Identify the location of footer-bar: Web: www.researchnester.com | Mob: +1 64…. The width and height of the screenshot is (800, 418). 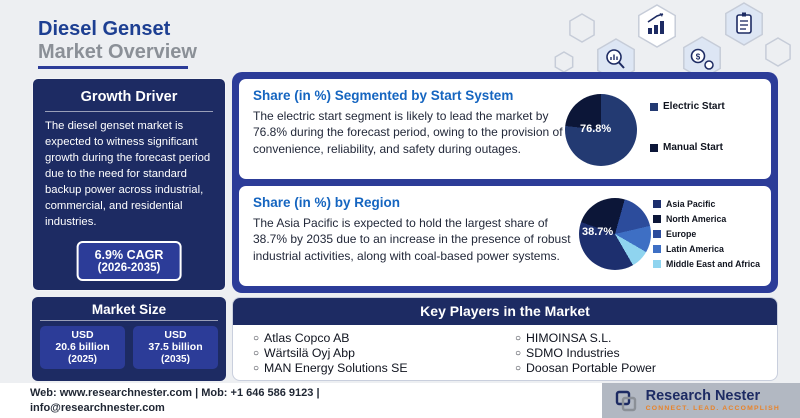
(400, 400).